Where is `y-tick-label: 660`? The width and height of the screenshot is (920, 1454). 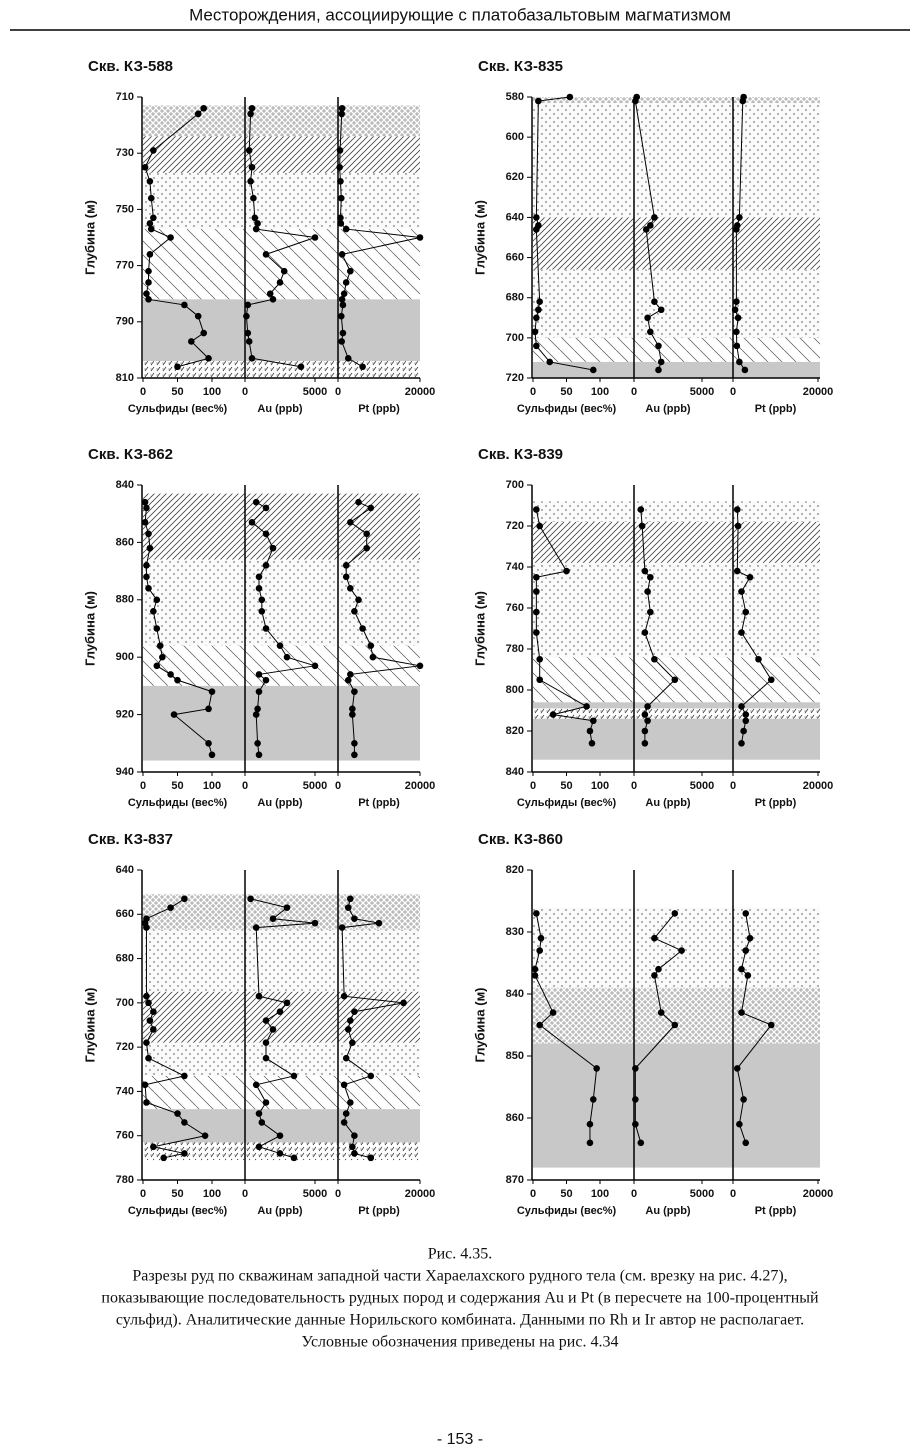
y-tick-label: 660 is located at coordinates (125, 914).